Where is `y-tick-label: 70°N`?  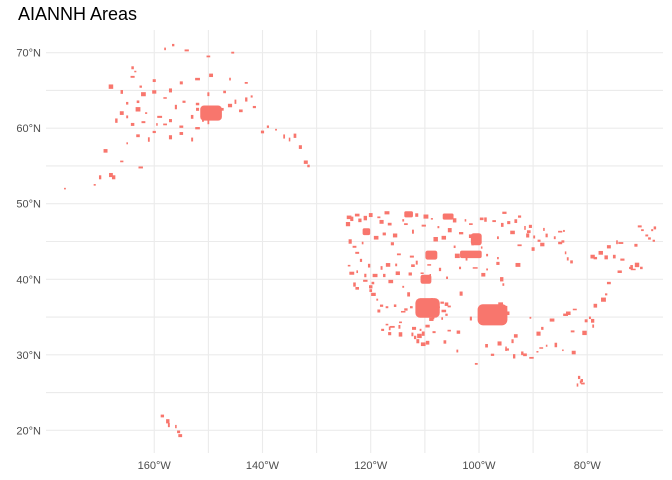 y-tick-label: 70°N is located at coordinates (28, 54).